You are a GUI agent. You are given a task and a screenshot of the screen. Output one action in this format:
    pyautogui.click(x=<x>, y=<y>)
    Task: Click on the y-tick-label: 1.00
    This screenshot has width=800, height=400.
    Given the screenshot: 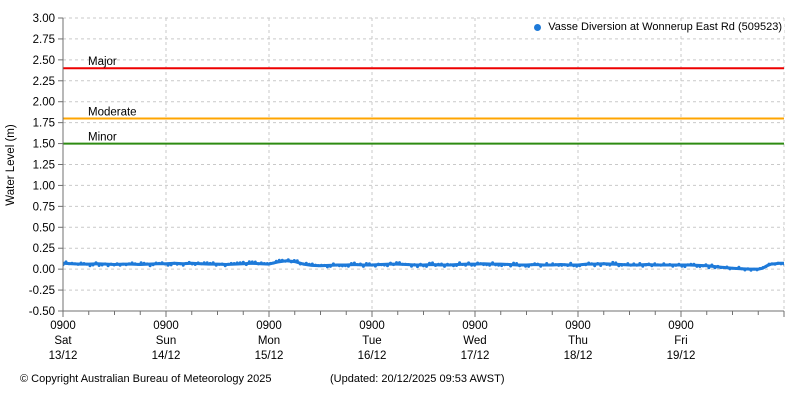 What is the action you would take?
    pyautogui.click(x=44, y=186)
    